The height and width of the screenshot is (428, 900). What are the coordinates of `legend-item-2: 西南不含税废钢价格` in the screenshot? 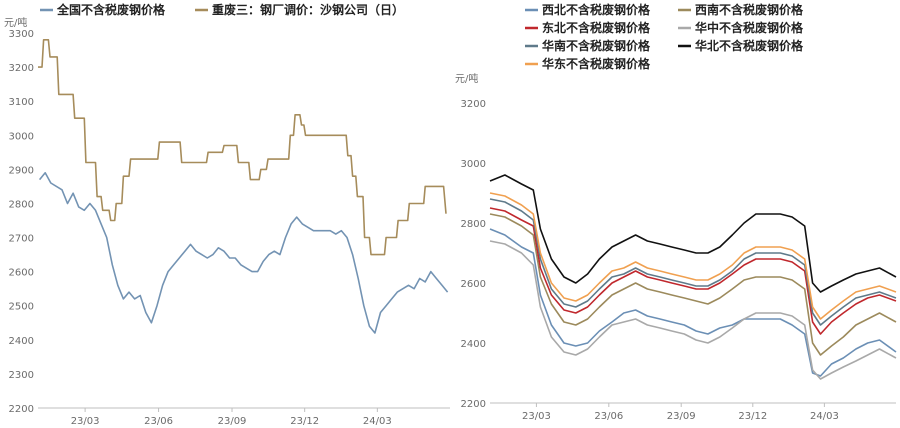 It's located at (741, 9).